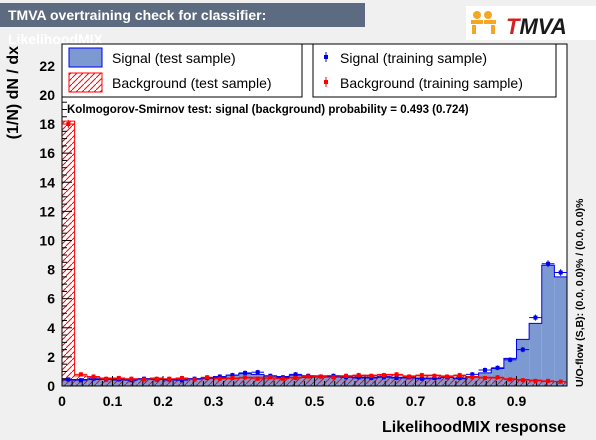  Describe the element at coordinates (536, 26) in the screenshot. I see `logo-text: TMVA` at that location.